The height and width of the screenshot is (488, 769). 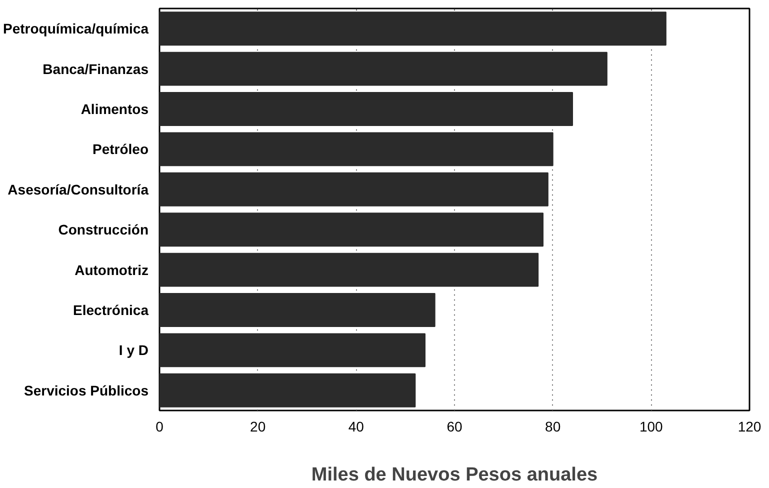 I want to click on x-tick-label: 60, so click(x=454, y=426).